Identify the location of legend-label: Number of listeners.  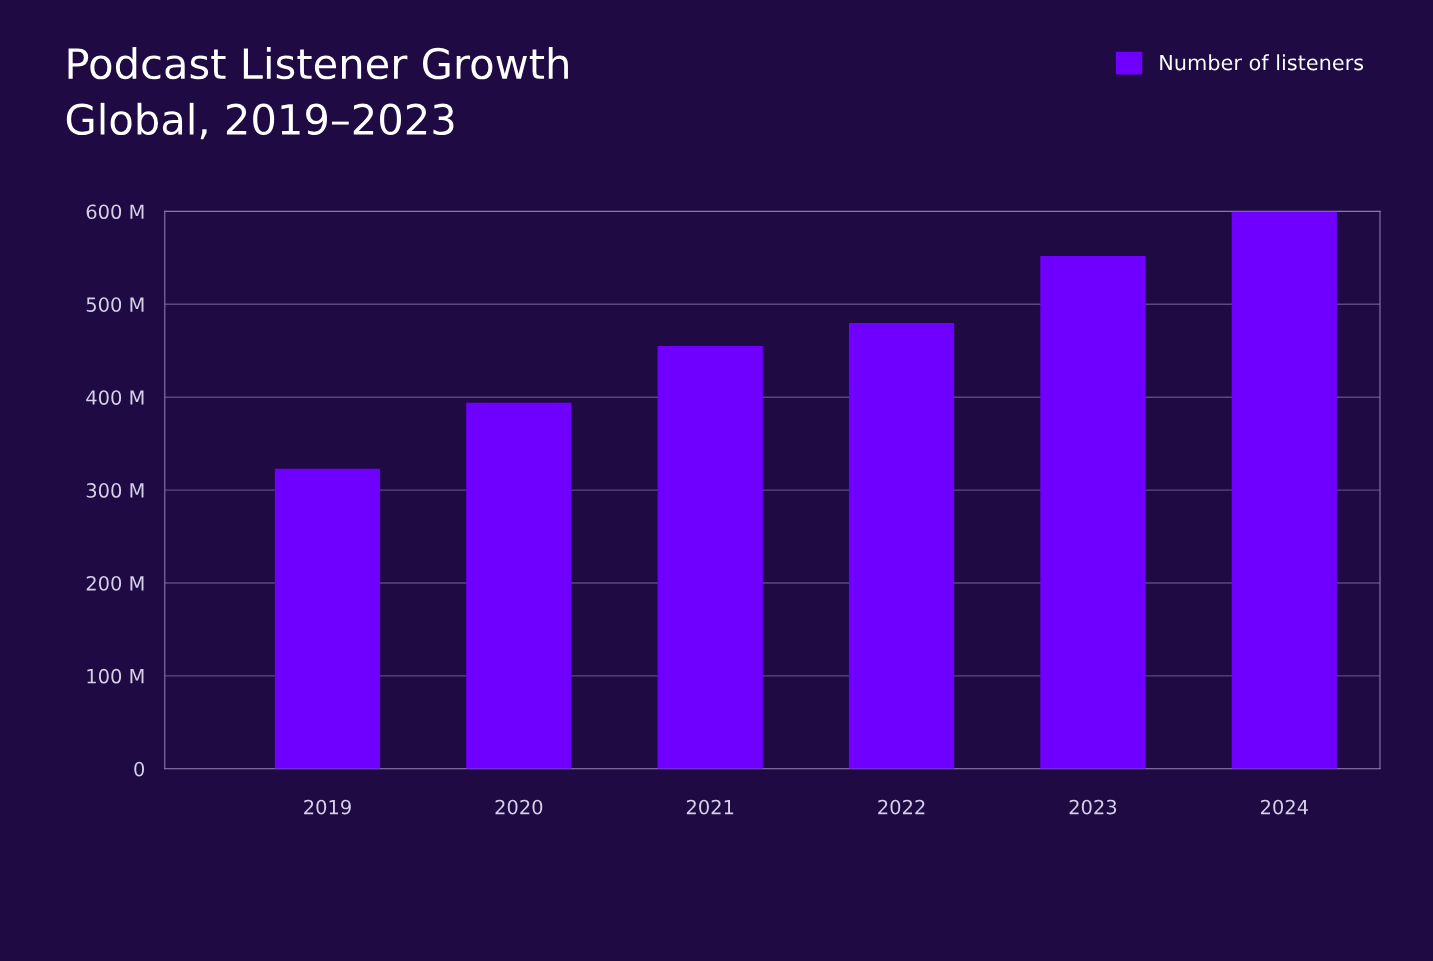
(1262, 62).